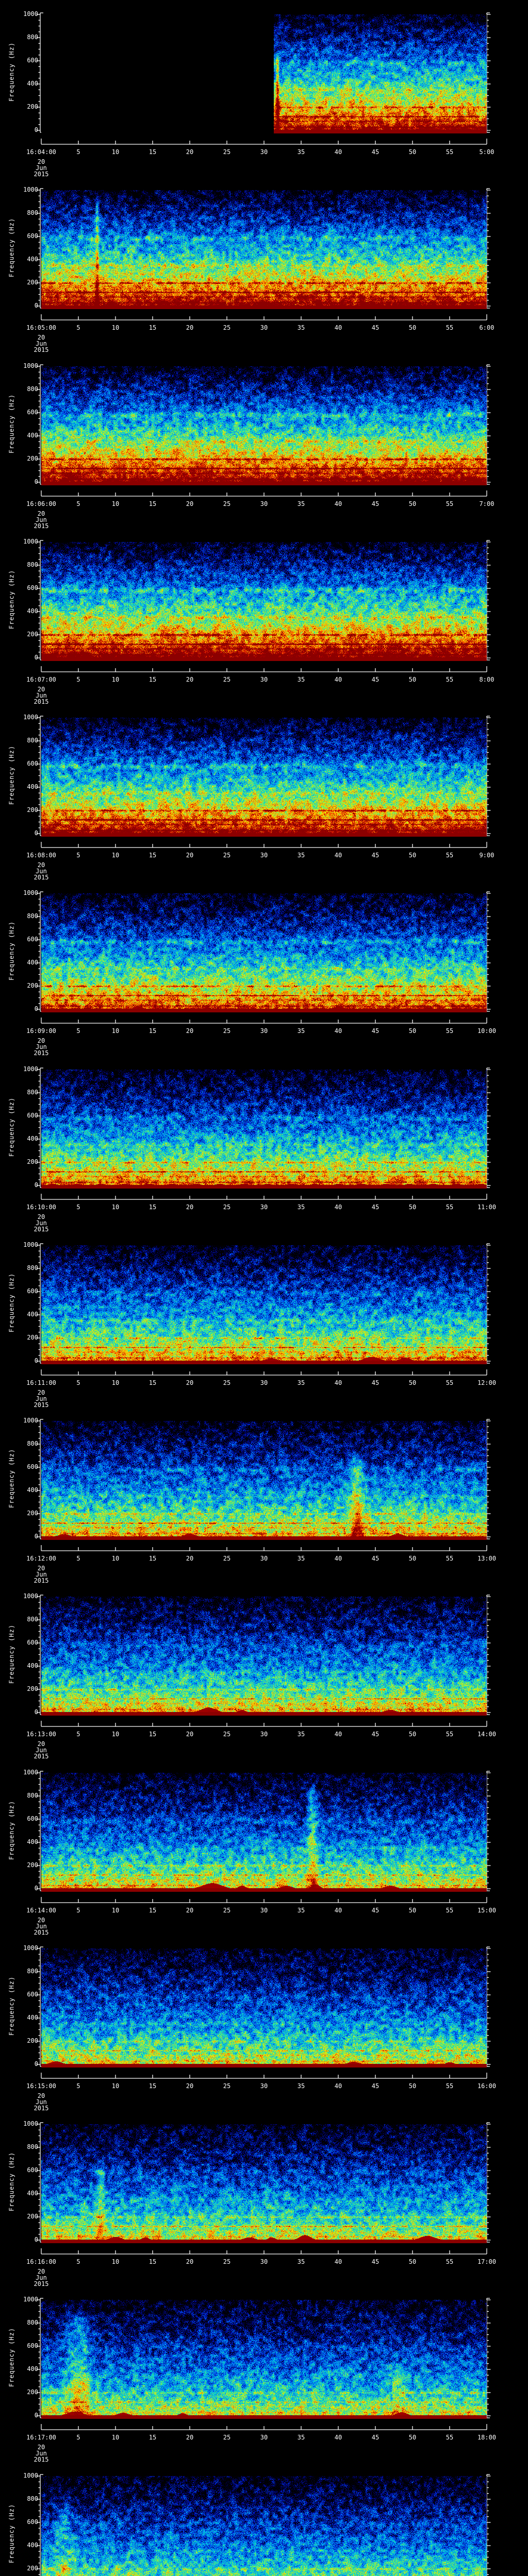  Describe the element at coordinates (487, 1910) in the screenshot. I see `x-end-time-label: 15:00` at that location.